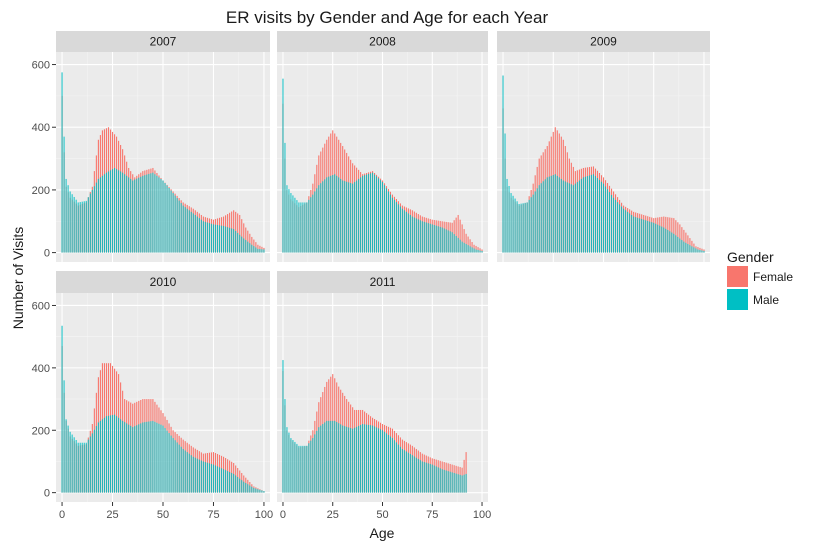  Describe the element at coordinates (382, 515) in the screenshot. I see `x-tick-label: 50` at that location.